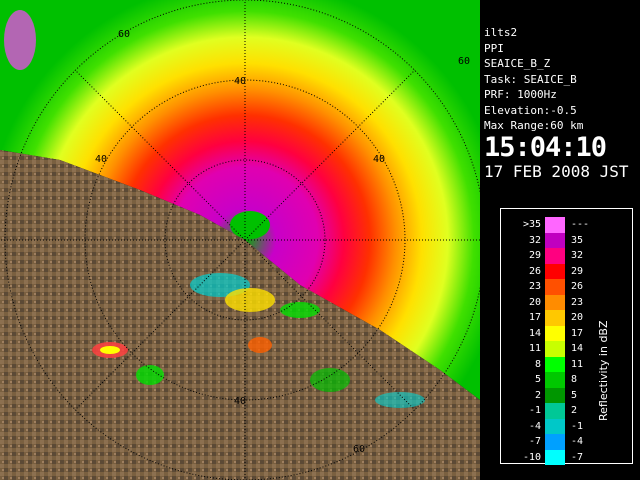 The height and width of the screenshot is (480, 640). I want to click on legend-row: -4 -1, so click(554, 426).